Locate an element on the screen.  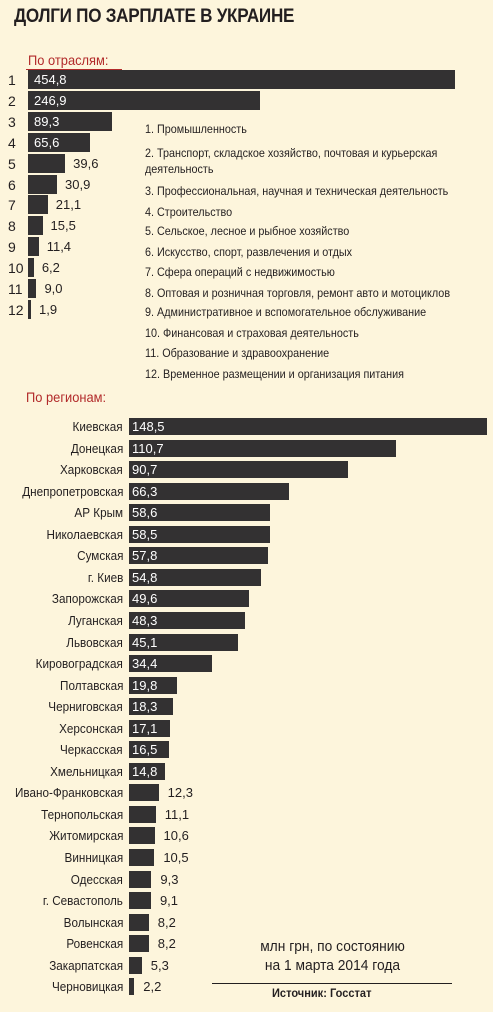
sector-legend-item: 7. Сфера операций с недвижимостью is located at coordinates (240, 272).